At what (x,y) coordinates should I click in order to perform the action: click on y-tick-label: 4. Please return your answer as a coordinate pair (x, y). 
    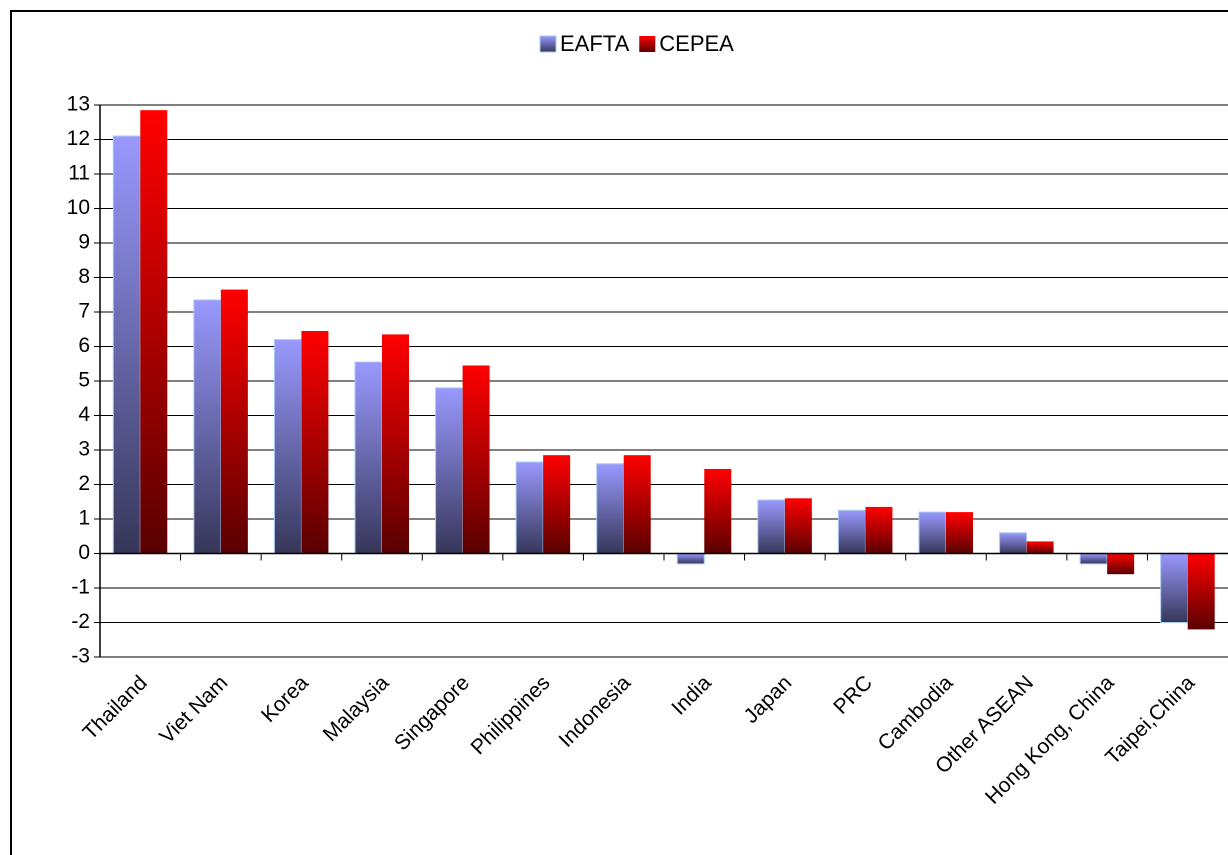
    Looking at the image, I should click on (84, 414).